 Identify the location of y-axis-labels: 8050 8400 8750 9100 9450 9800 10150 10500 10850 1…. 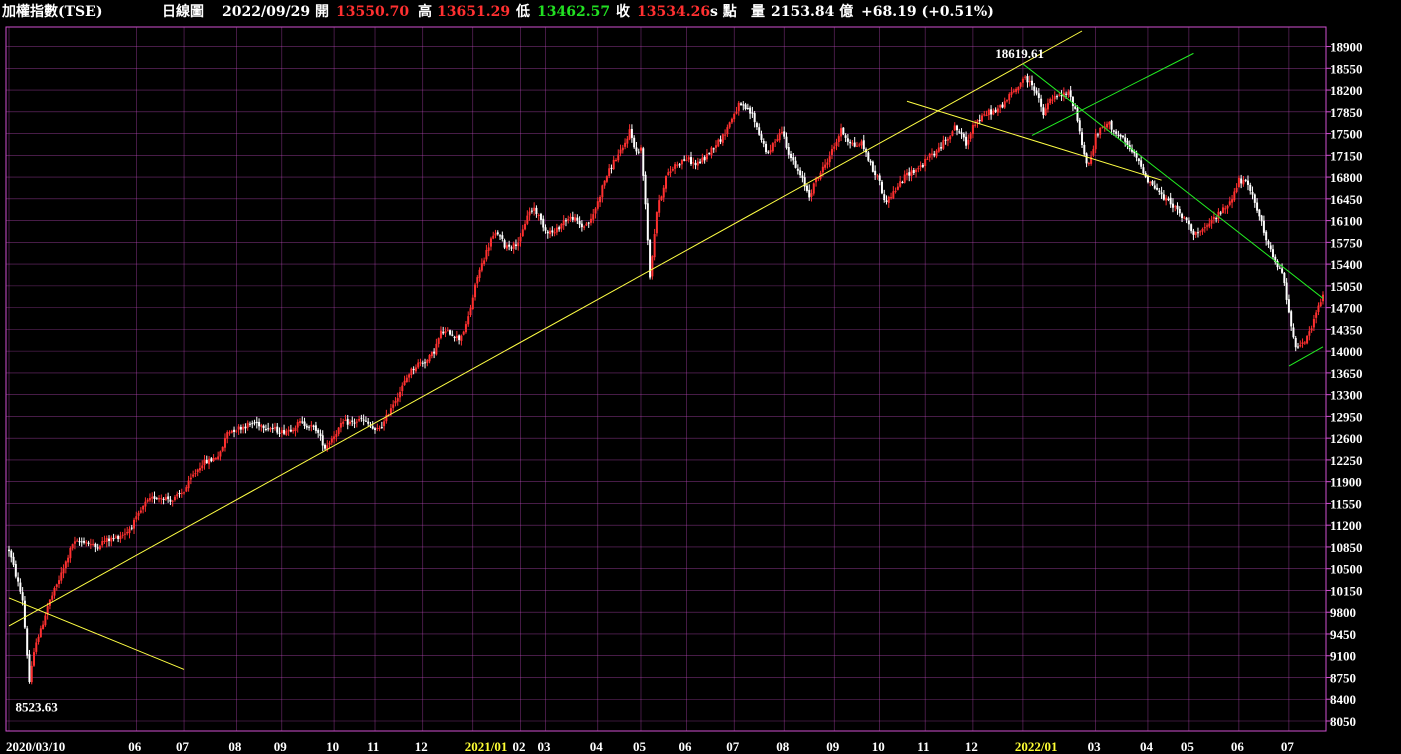
(1346, 384).